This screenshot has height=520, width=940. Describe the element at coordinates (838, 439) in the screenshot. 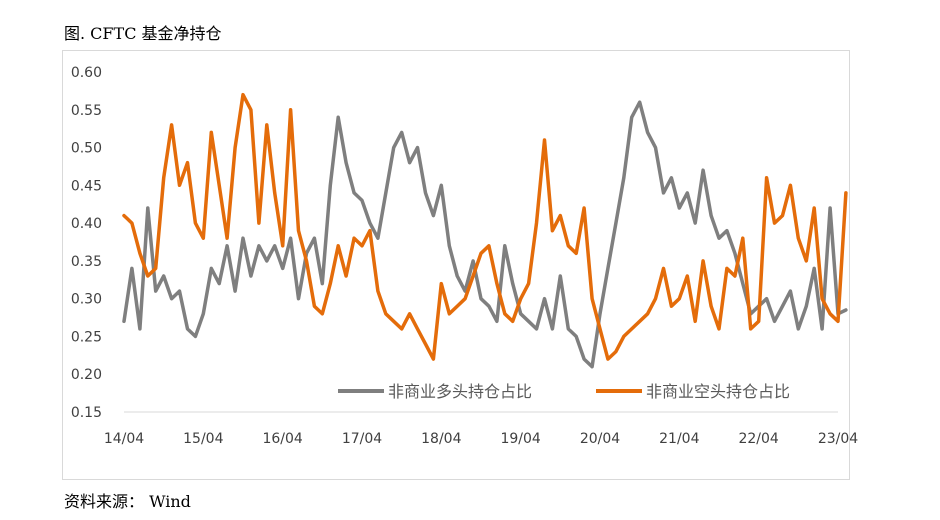

I see `x-tick-label: 23/04` at that location.